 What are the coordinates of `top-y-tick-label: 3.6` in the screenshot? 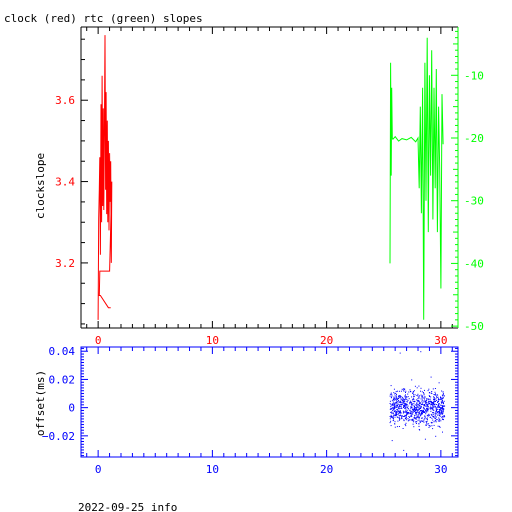 It's located at (65, 100).